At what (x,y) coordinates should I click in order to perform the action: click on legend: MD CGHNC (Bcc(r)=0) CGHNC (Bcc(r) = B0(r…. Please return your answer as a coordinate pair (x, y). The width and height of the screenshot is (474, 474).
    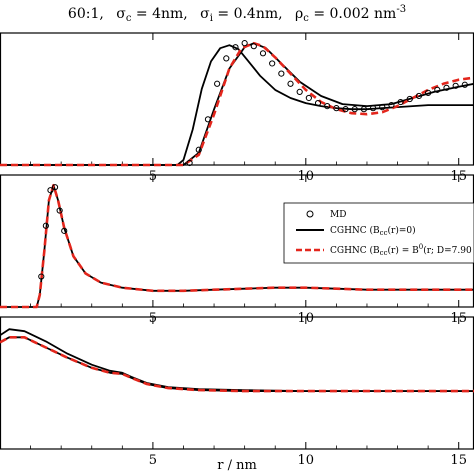
    Looking at the image, I should click on (378, 233).